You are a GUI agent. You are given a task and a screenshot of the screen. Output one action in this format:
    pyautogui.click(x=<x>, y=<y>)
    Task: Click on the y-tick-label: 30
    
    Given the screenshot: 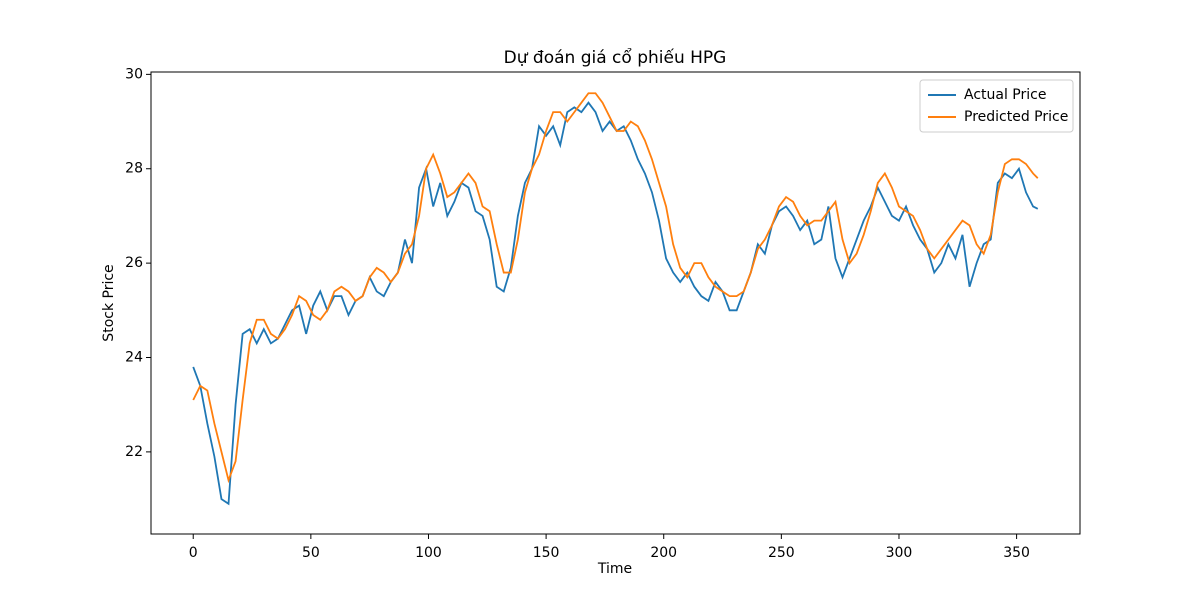 What is the action you would take?
    pyautogui.click(x=134, y=74)
    